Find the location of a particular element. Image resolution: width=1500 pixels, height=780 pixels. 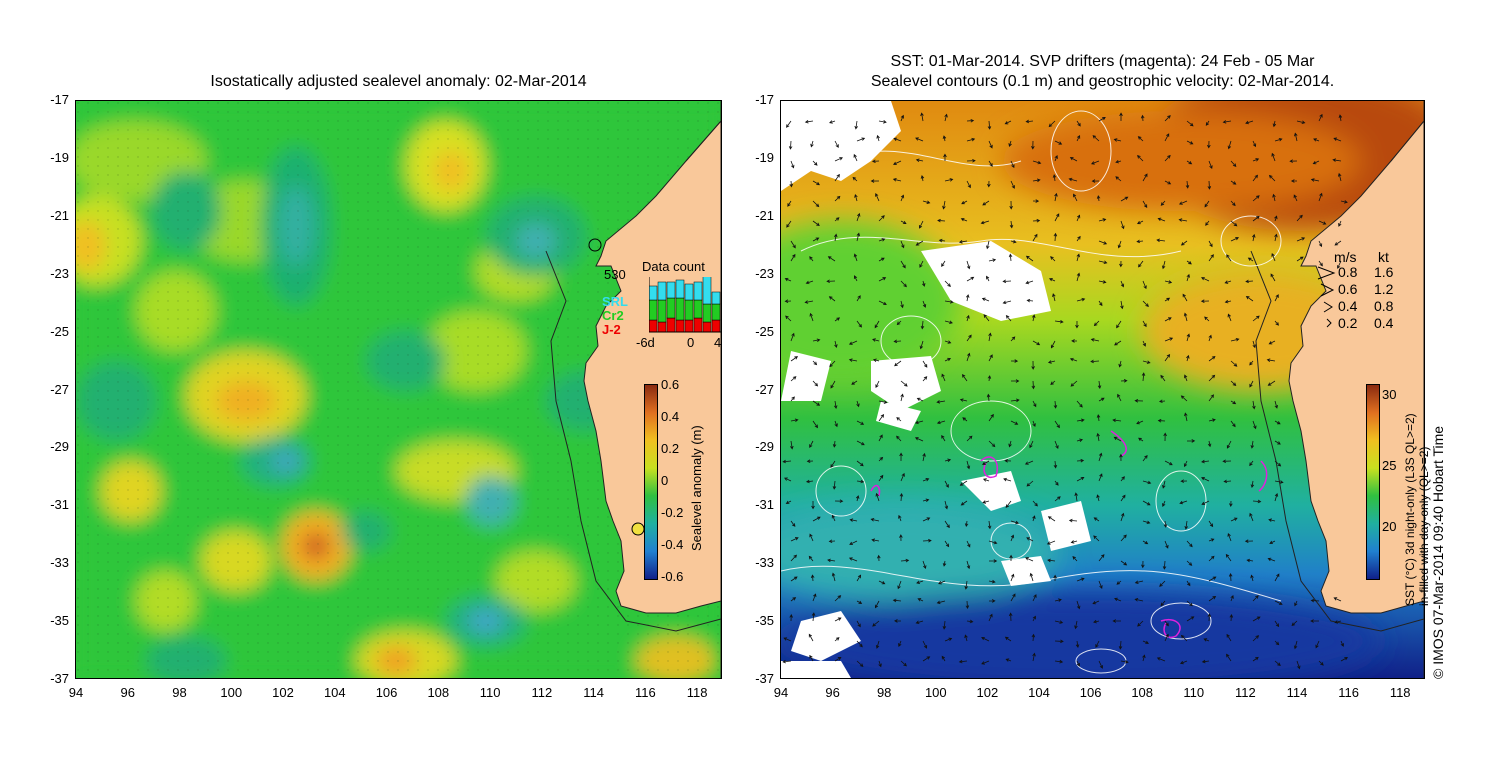

legend-kt-1: 1.2 is located at coordinates (1384, 289).